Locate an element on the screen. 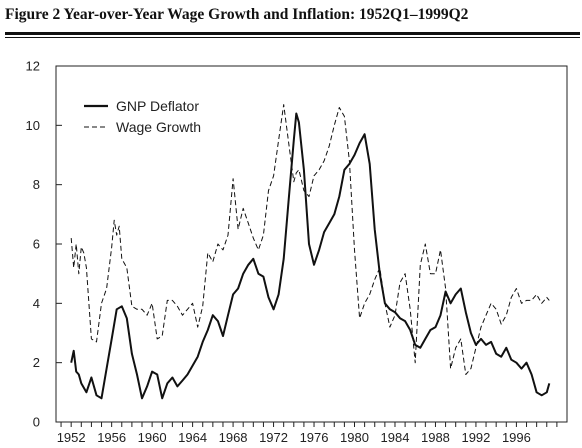  x-tick-label: 1992 is located at coordinates (475, 437).